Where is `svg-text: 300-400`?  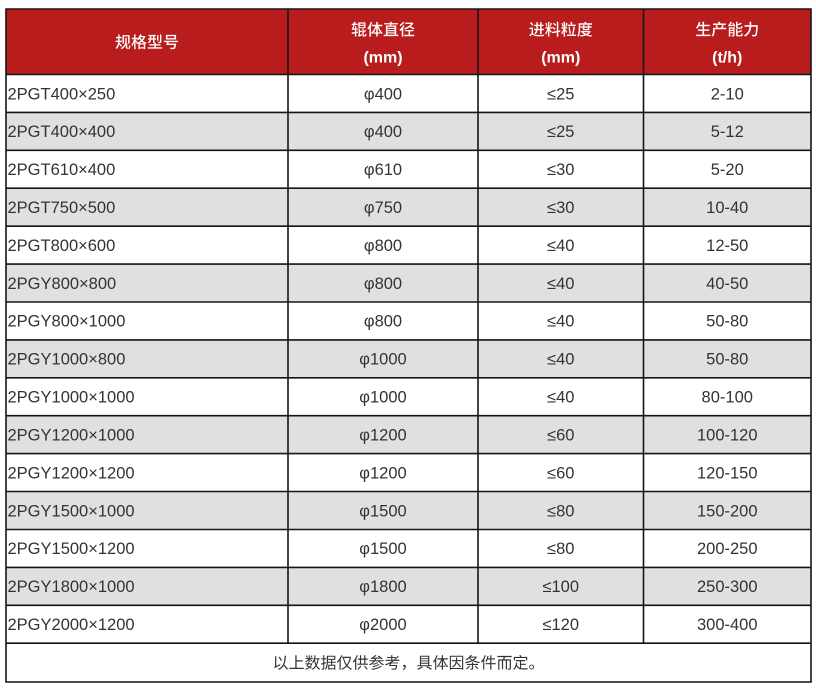 svg-text: 300-400 is located at coordinates (727, 625).